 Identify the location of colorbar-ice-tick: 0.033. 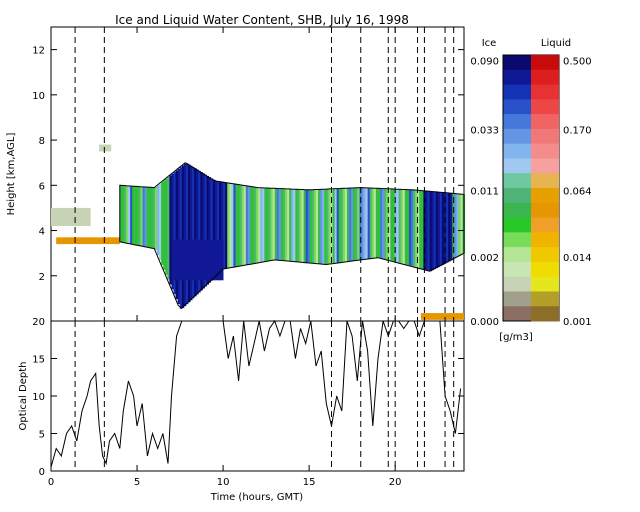
(484, 130).